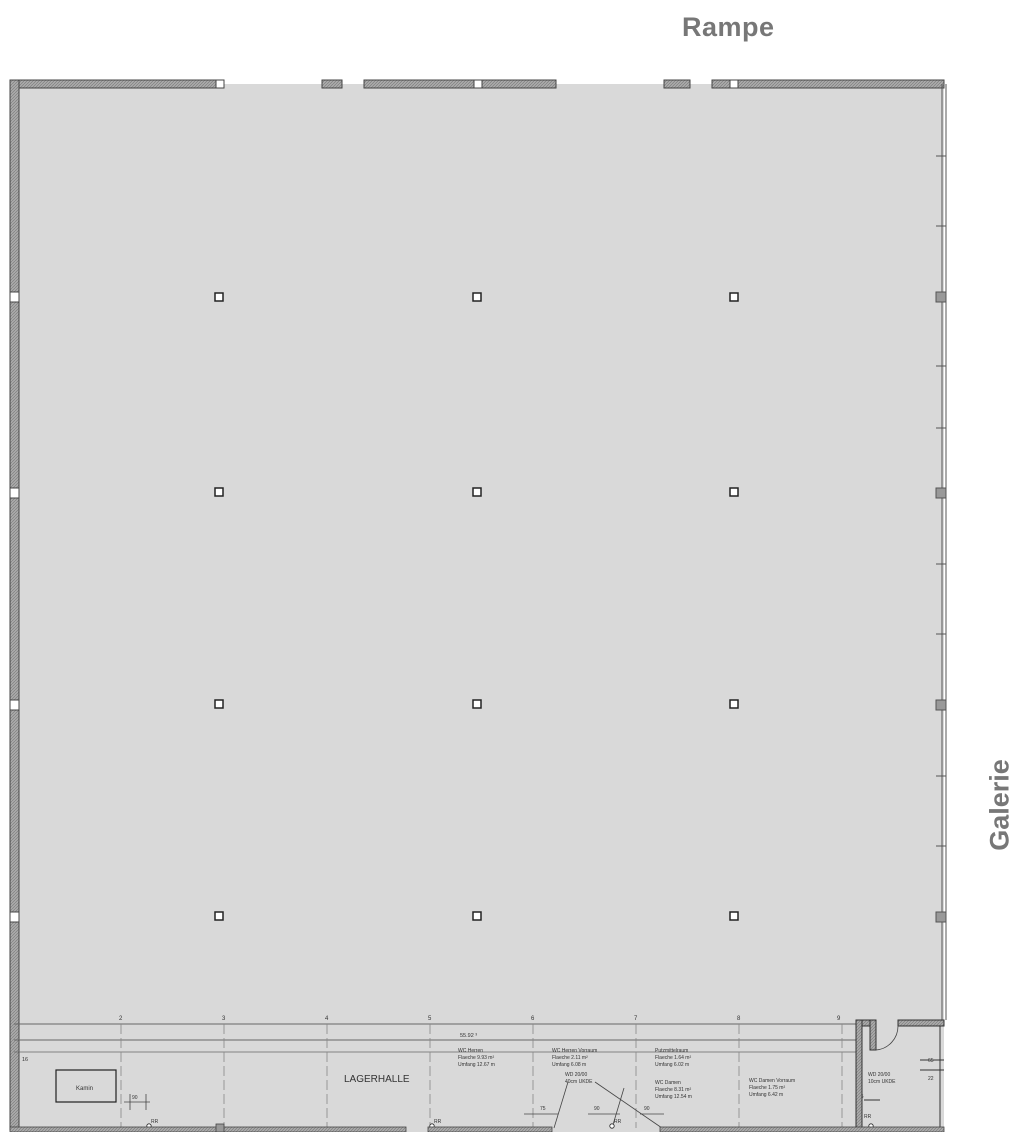  Describe the element at coordinates (468, 1036) in the screenshot. I see `dimension-top: 55.92 ³` at that location.